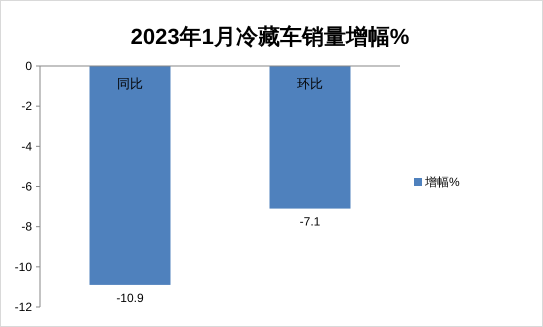 Image resolution: width=543 pixels, height=327 pixels. What do you see at coordinates (26, 227) in the screenshot?
I see `y-tick-label: -8` at bounding box center [26, 227].